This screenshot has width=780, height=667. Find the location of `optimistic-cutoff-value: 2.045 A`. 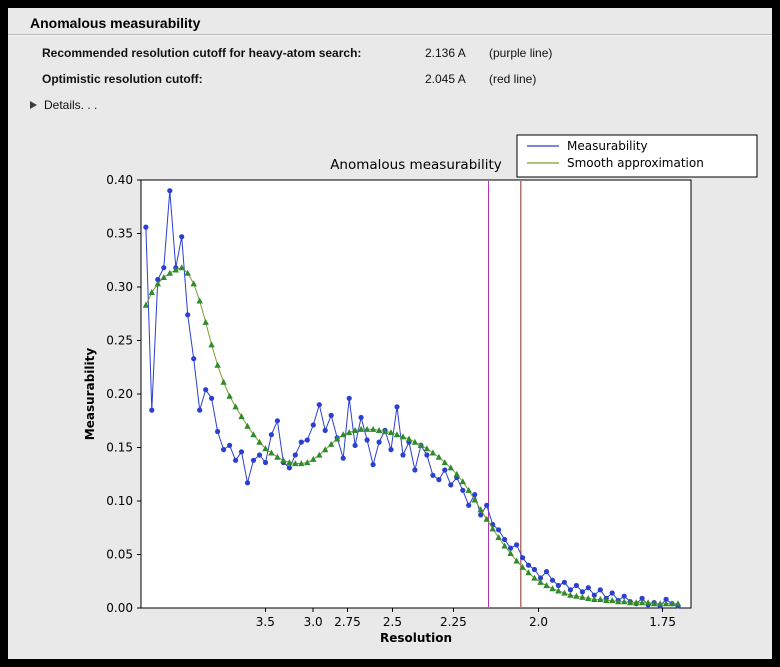

optimistic-cutoff-value: 2.045 A is located at coordinates (445, 79).